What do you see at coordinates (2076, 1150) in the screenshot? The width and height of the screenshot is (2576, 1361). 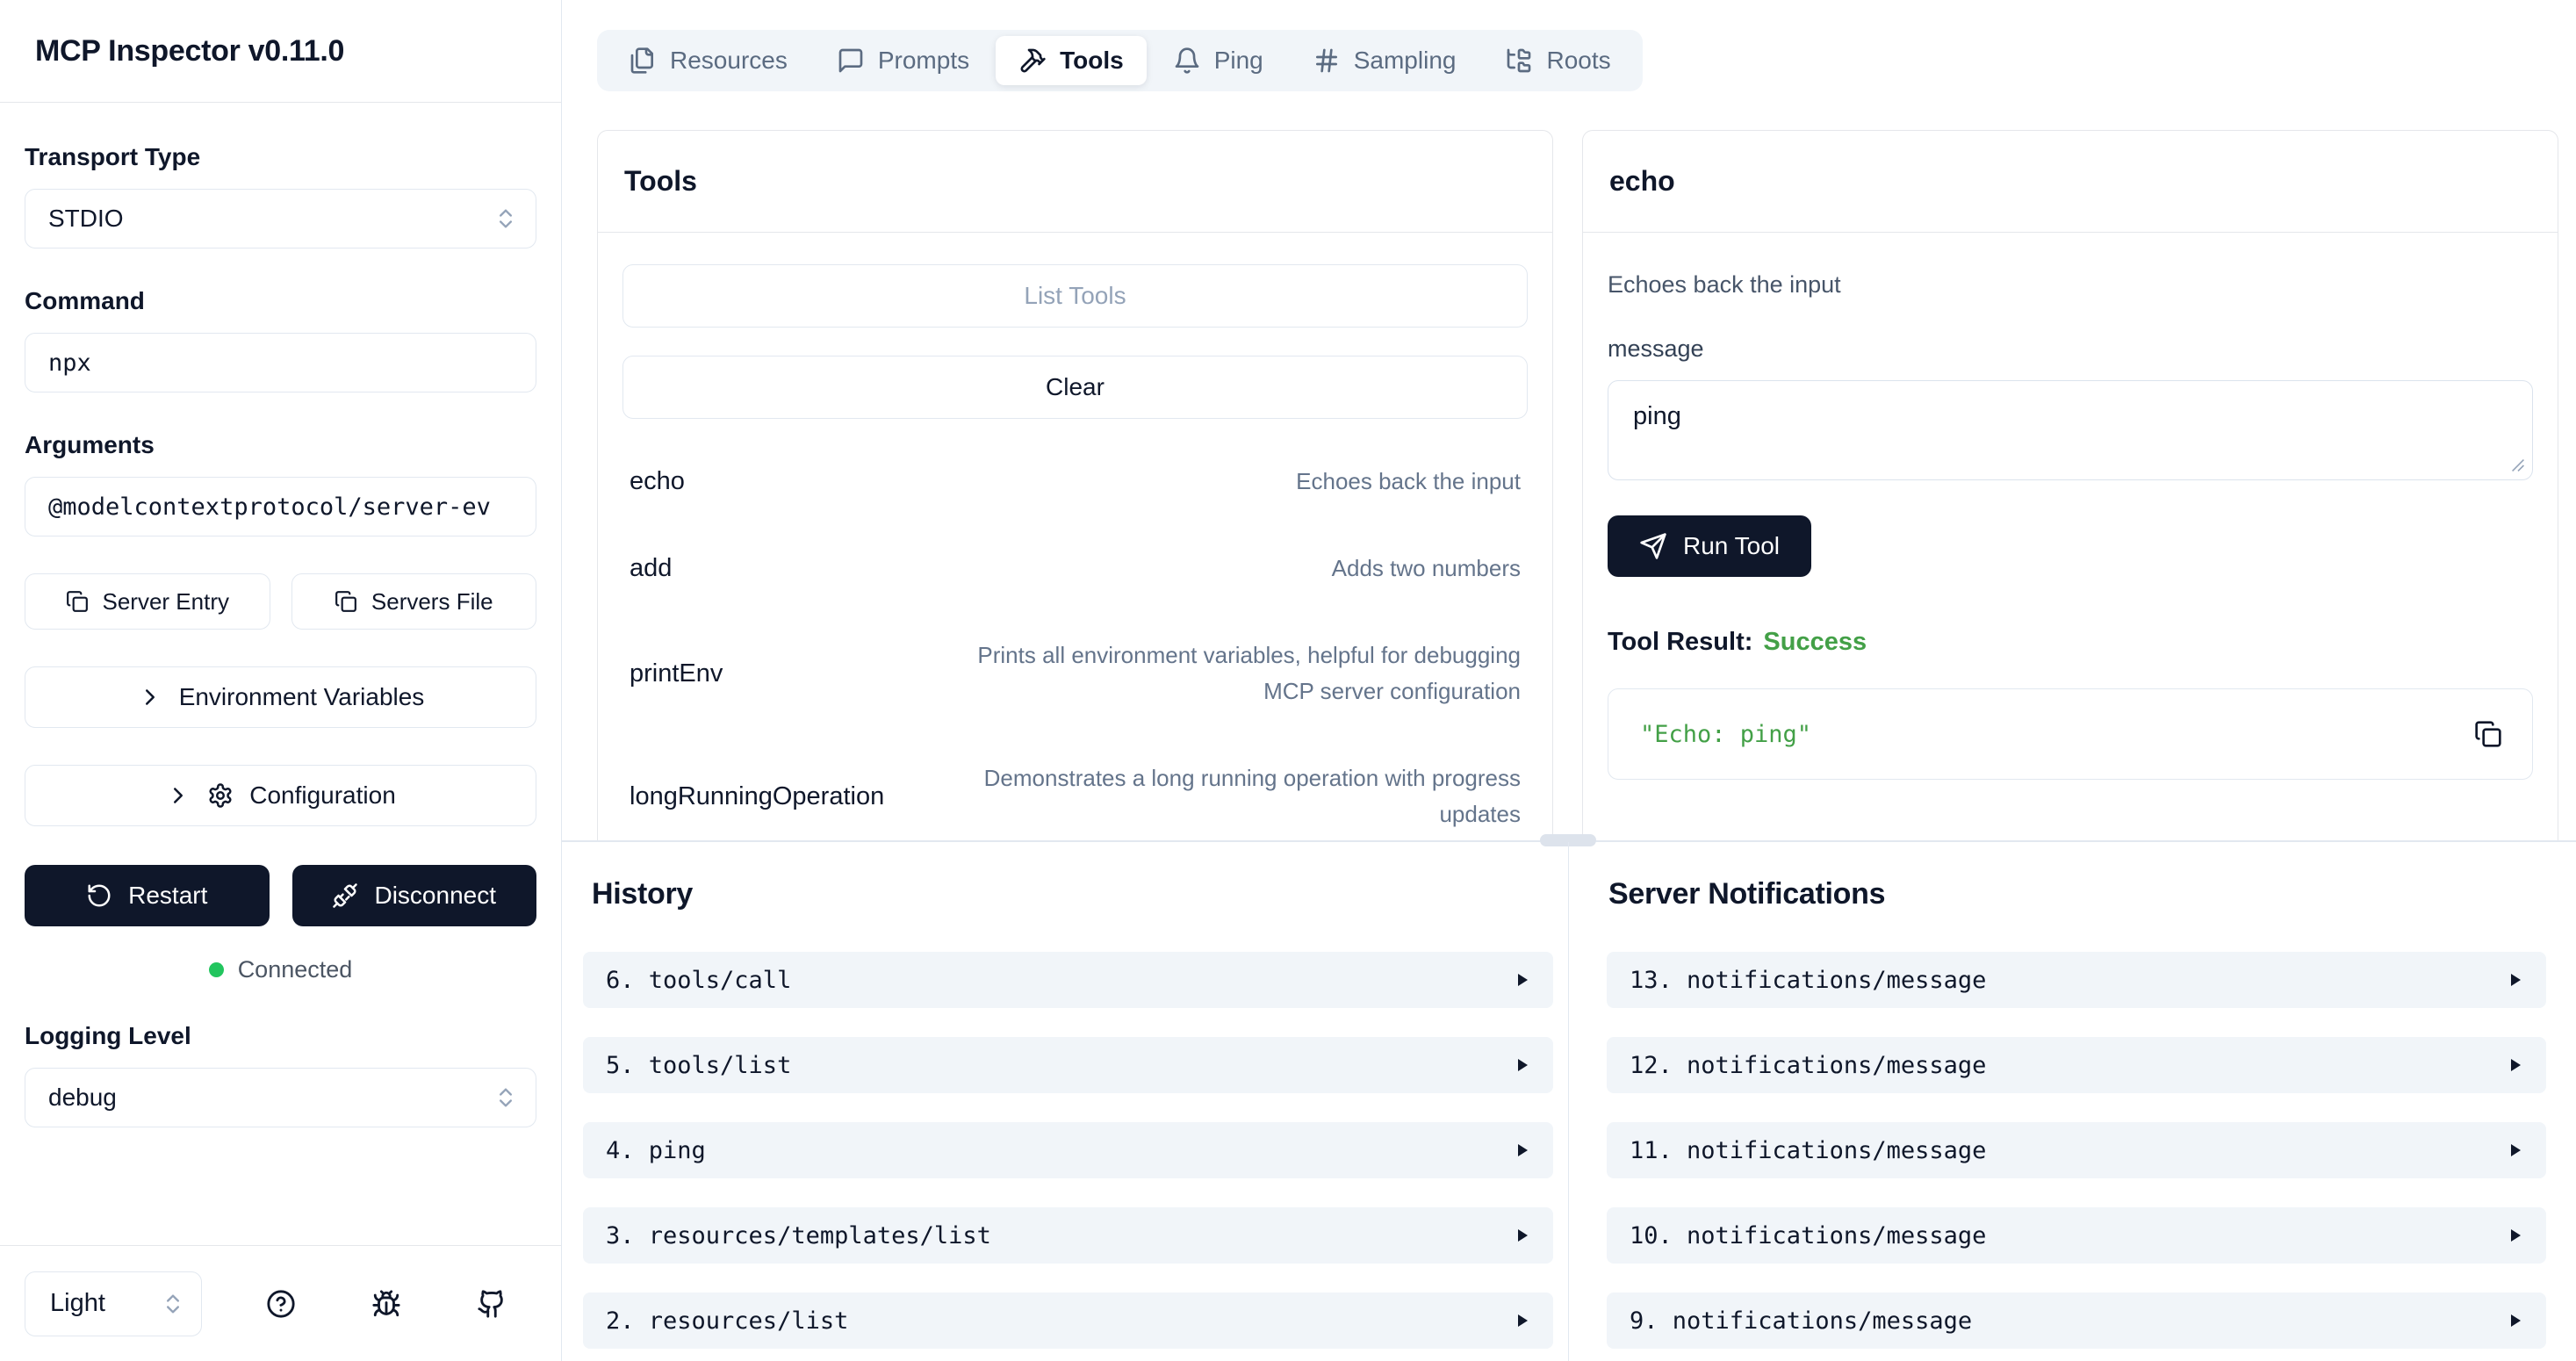 I see `notification-item: 11. notifications/message` at bounding box center [2076, 1150].